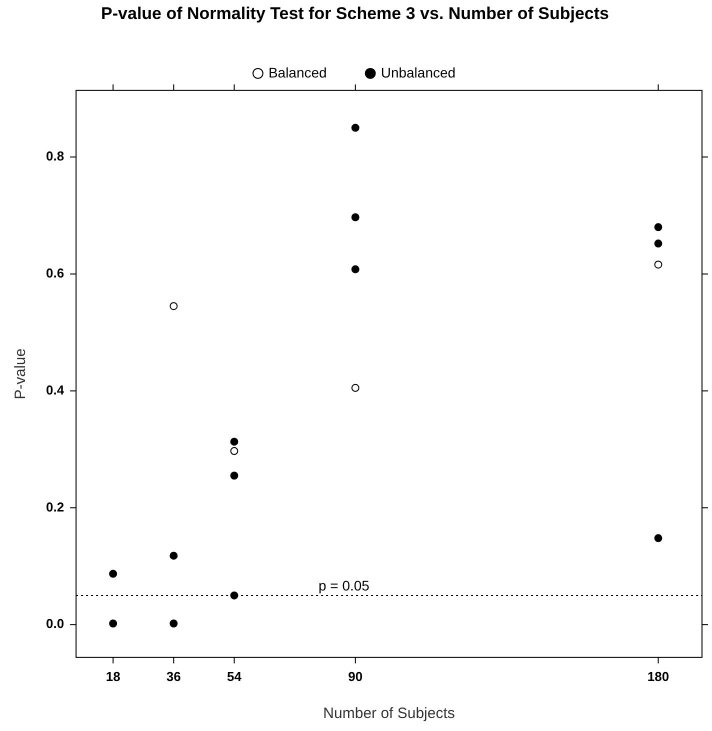  I want to click on x-tick-label: 90, so click(355, 676).